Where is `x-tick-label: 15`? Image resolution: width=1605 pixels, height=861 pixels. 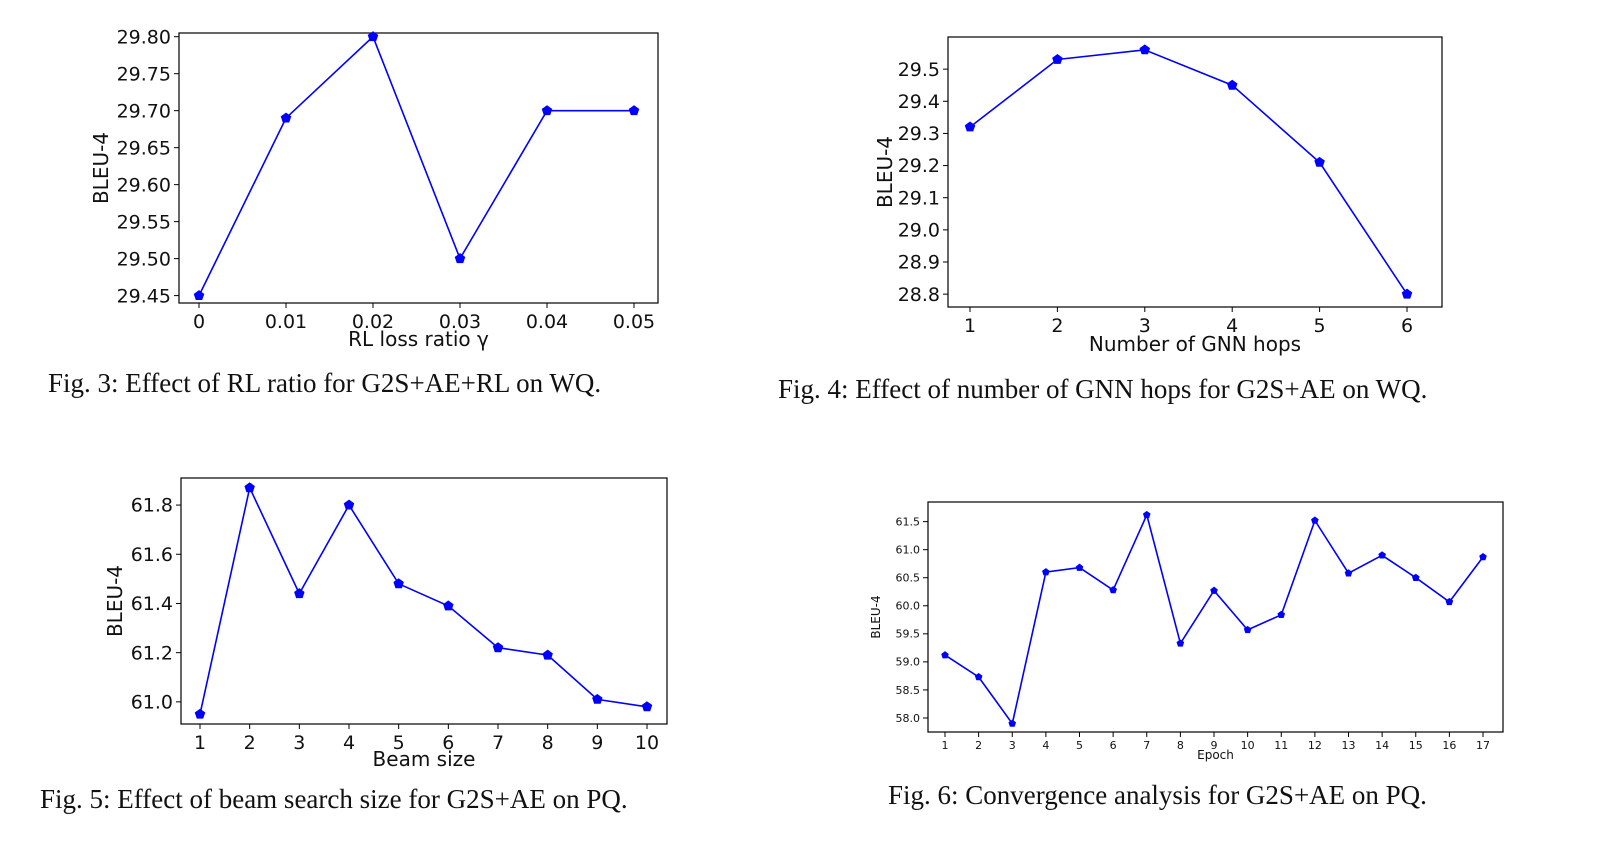 x-tick-label: 15 is located at coordinates (1416, 745).